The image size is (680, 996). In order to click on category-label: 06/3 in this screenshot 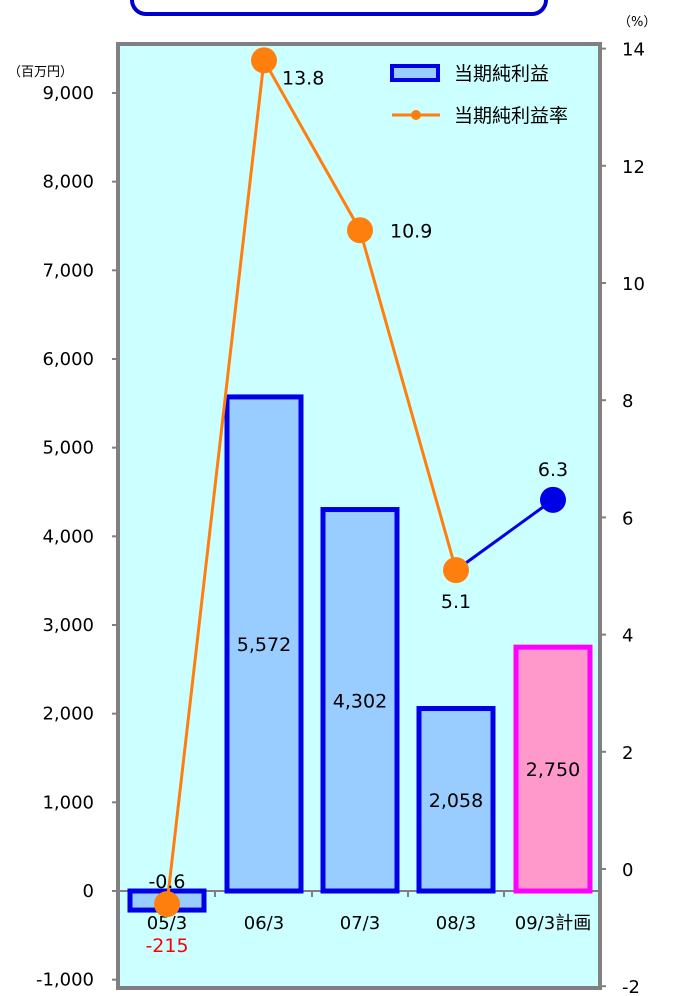, I will do `click(264, 923)`.